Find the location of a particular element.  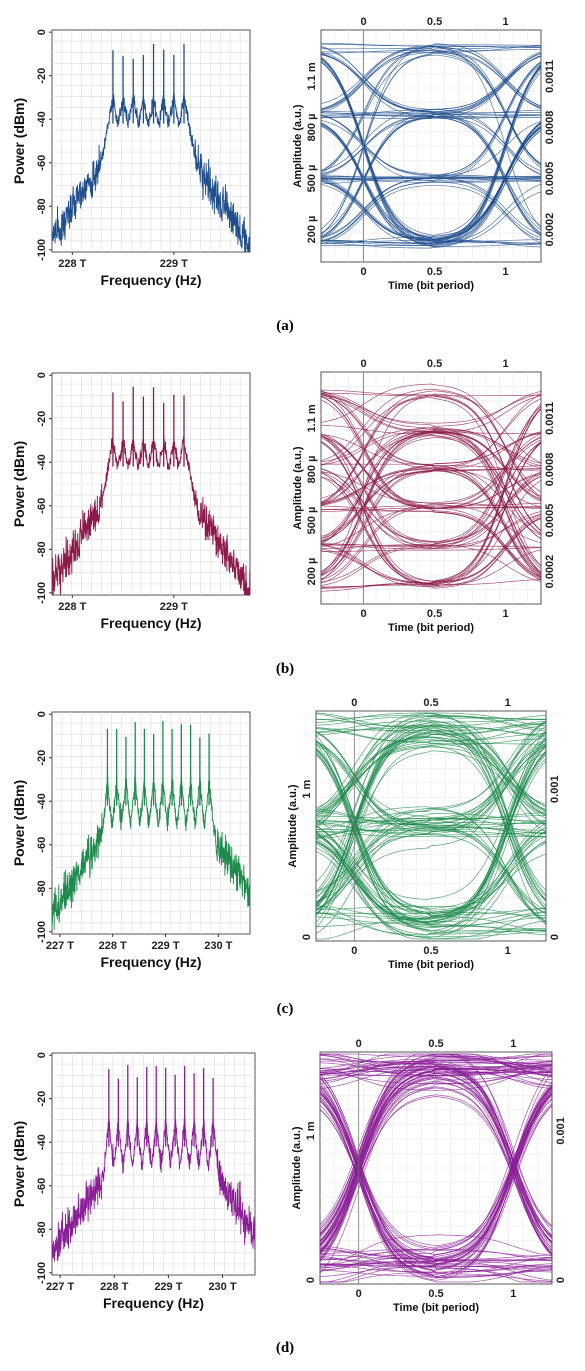

right-tick-label: 0 is located at coordinates (555, 937).